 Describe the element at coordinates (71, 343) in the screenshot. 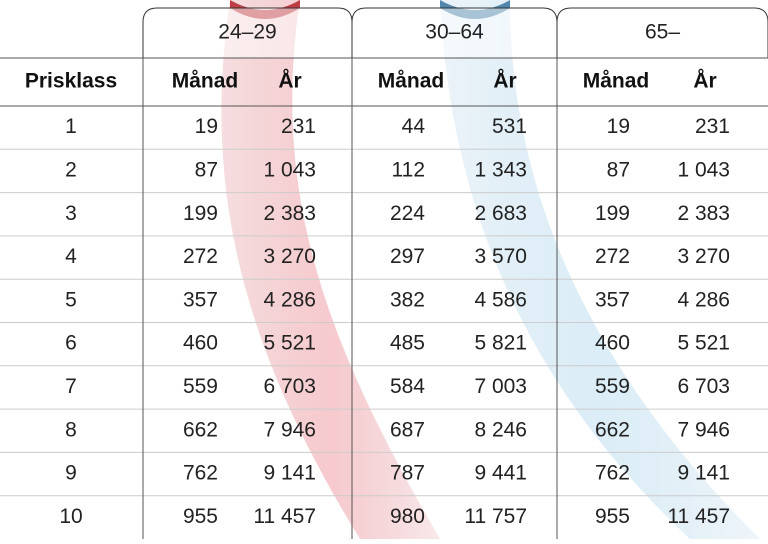

I see `table-cell: 6` at that location.